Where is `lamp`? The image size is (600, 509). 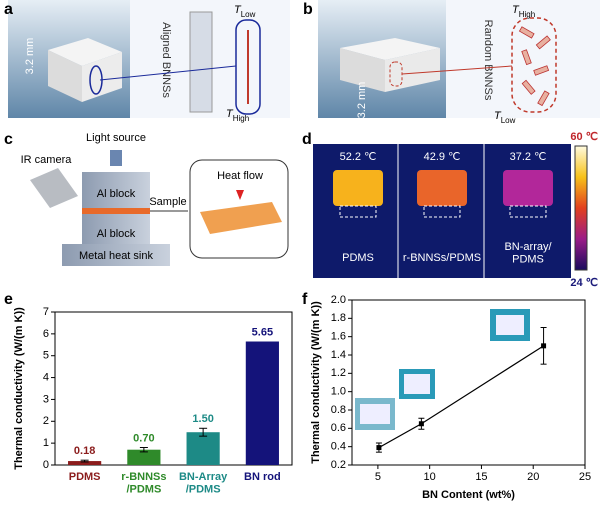 lamp is located at coordinates (116, 158).